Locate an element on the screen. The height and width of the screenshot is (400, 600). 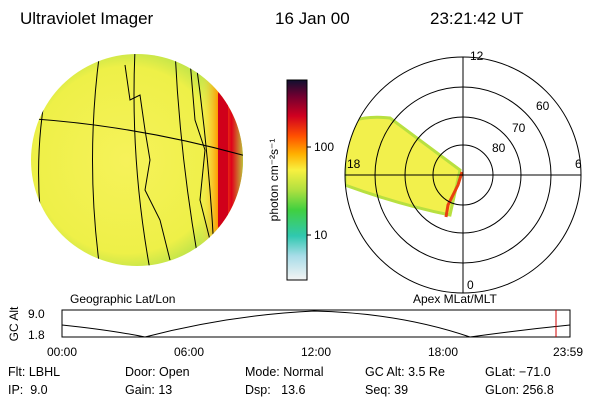
info-field: Flt: LBHL is located at coordinates (34, 372).